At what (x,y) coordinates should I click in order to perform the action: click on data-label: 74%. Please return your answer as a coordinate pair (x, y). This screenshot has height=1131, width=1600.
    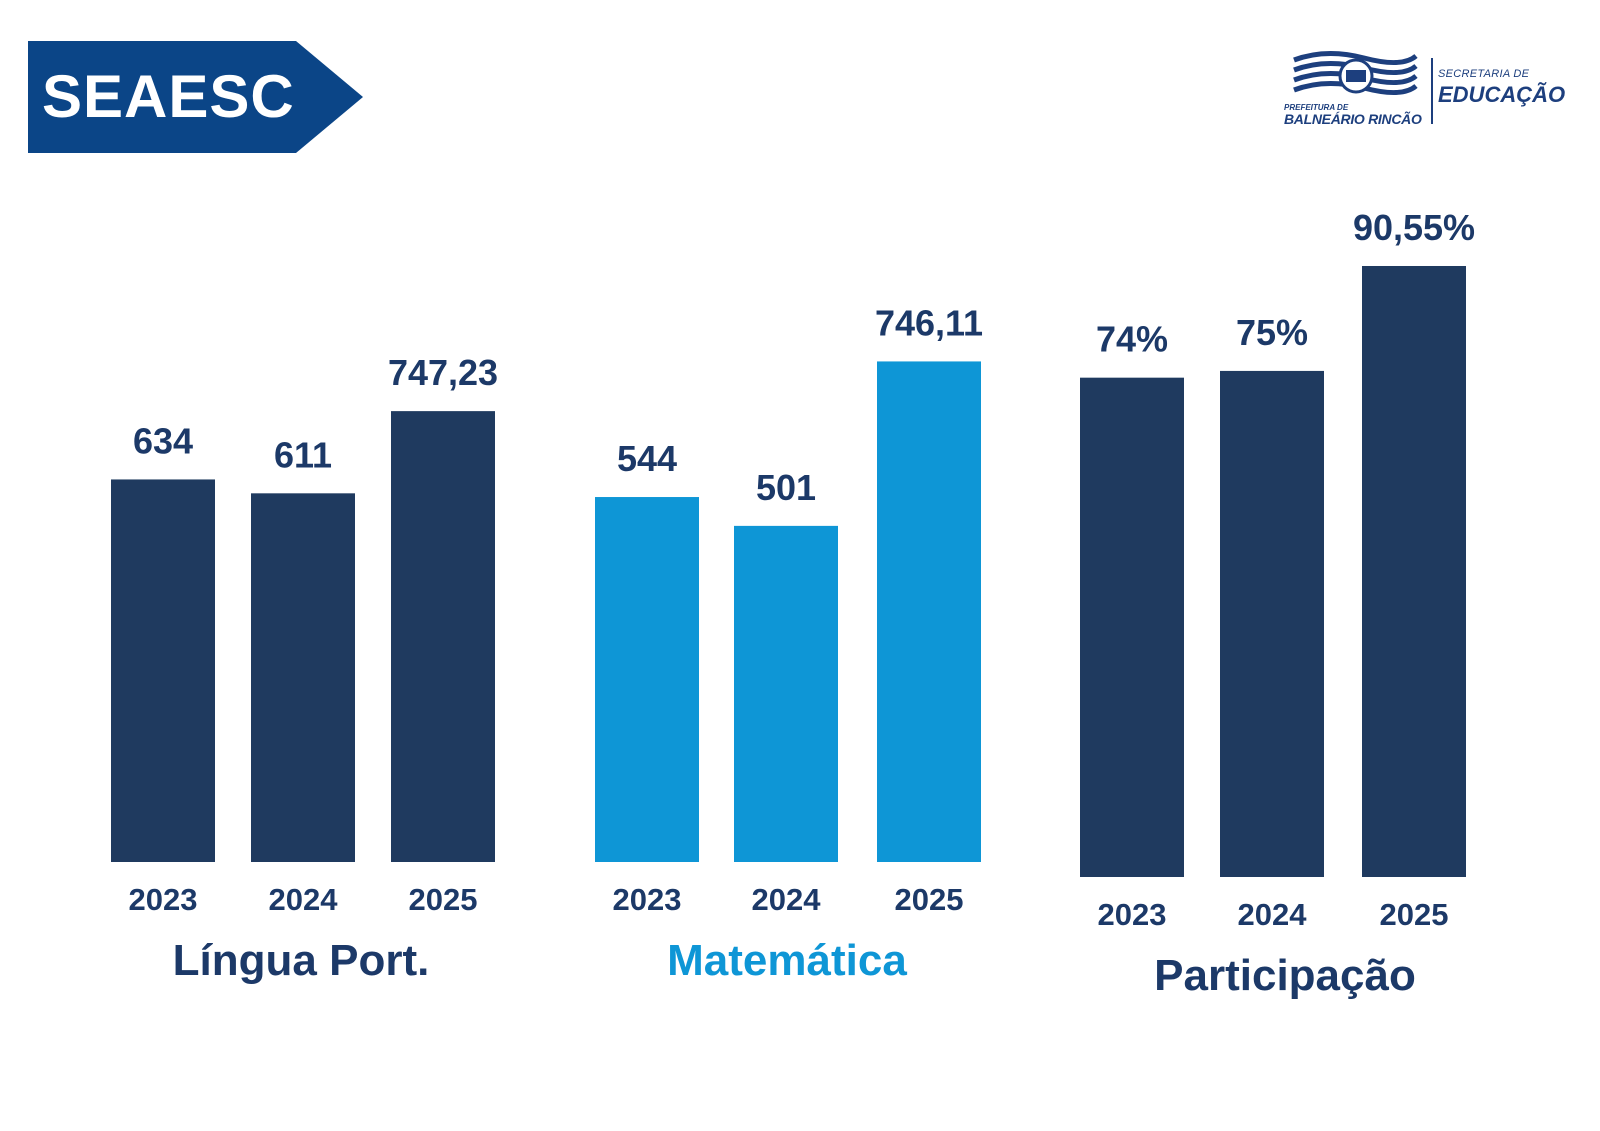
    Looking at the image, I should click on (1132, 339).